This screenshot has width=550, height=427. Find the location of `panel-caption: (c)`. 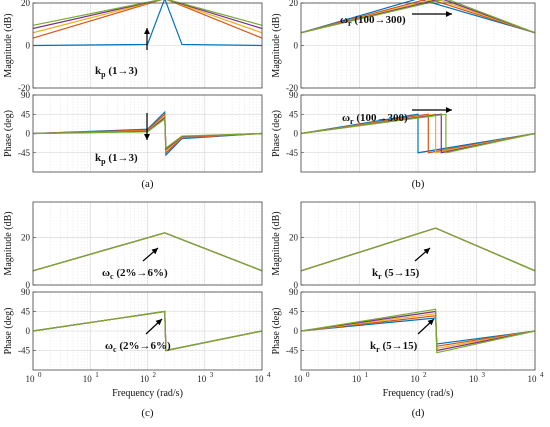

panel-caption: (c) is located at coordinates (147, 413).